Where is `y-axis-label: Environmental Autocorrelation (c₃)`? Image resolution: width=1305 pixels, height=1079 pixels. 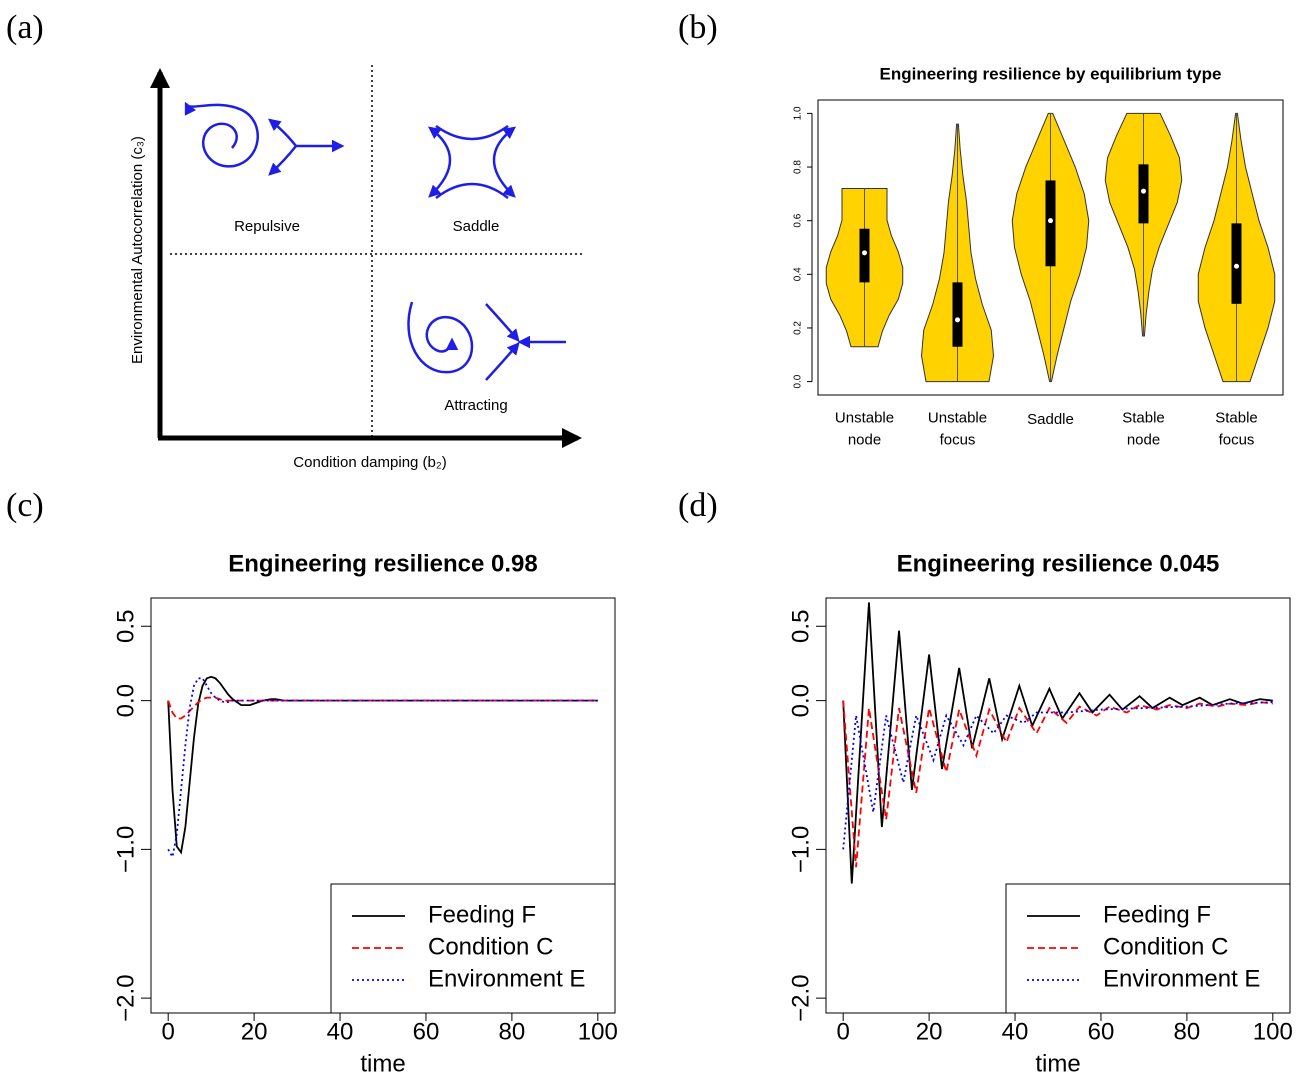 y-axis-label: Environmental Autocorrelation (c₃) is located at coordinates (137, 250).